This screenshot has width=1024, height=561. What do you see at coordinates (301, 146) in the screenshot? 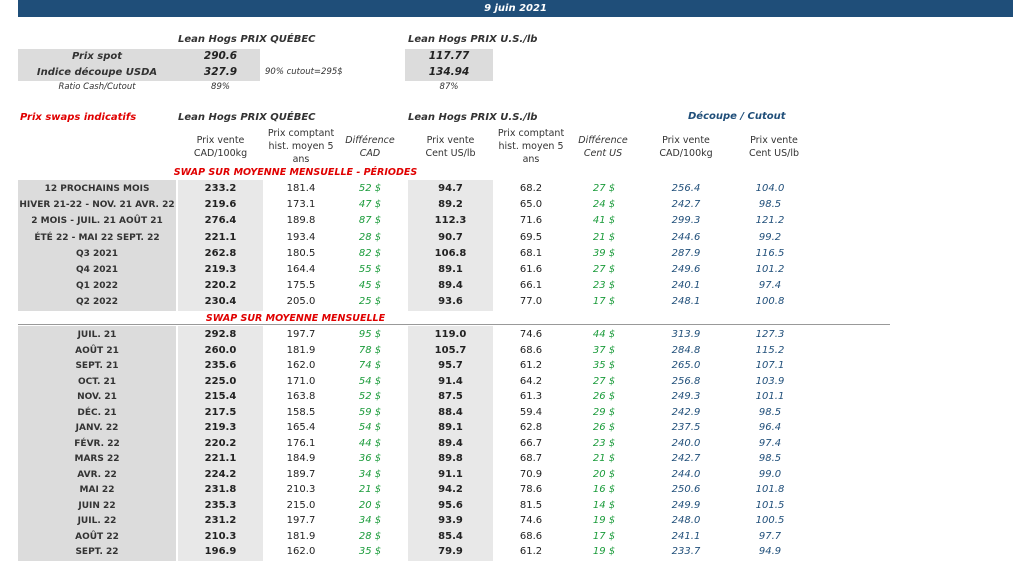
I see `col-qc-hist-head: Prix comptant hist. moyen 5 ans` at bounding box center [301, 146].